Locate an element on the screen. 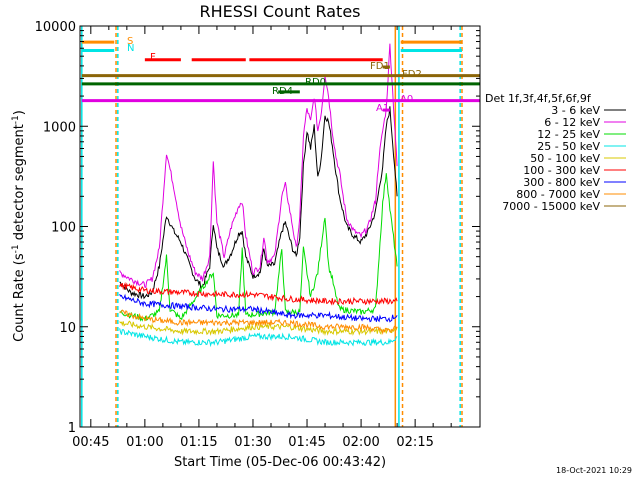 The height and width of the screenshot is (480, 640). y-tick-label: 1 is located at coordinates (72, 428).